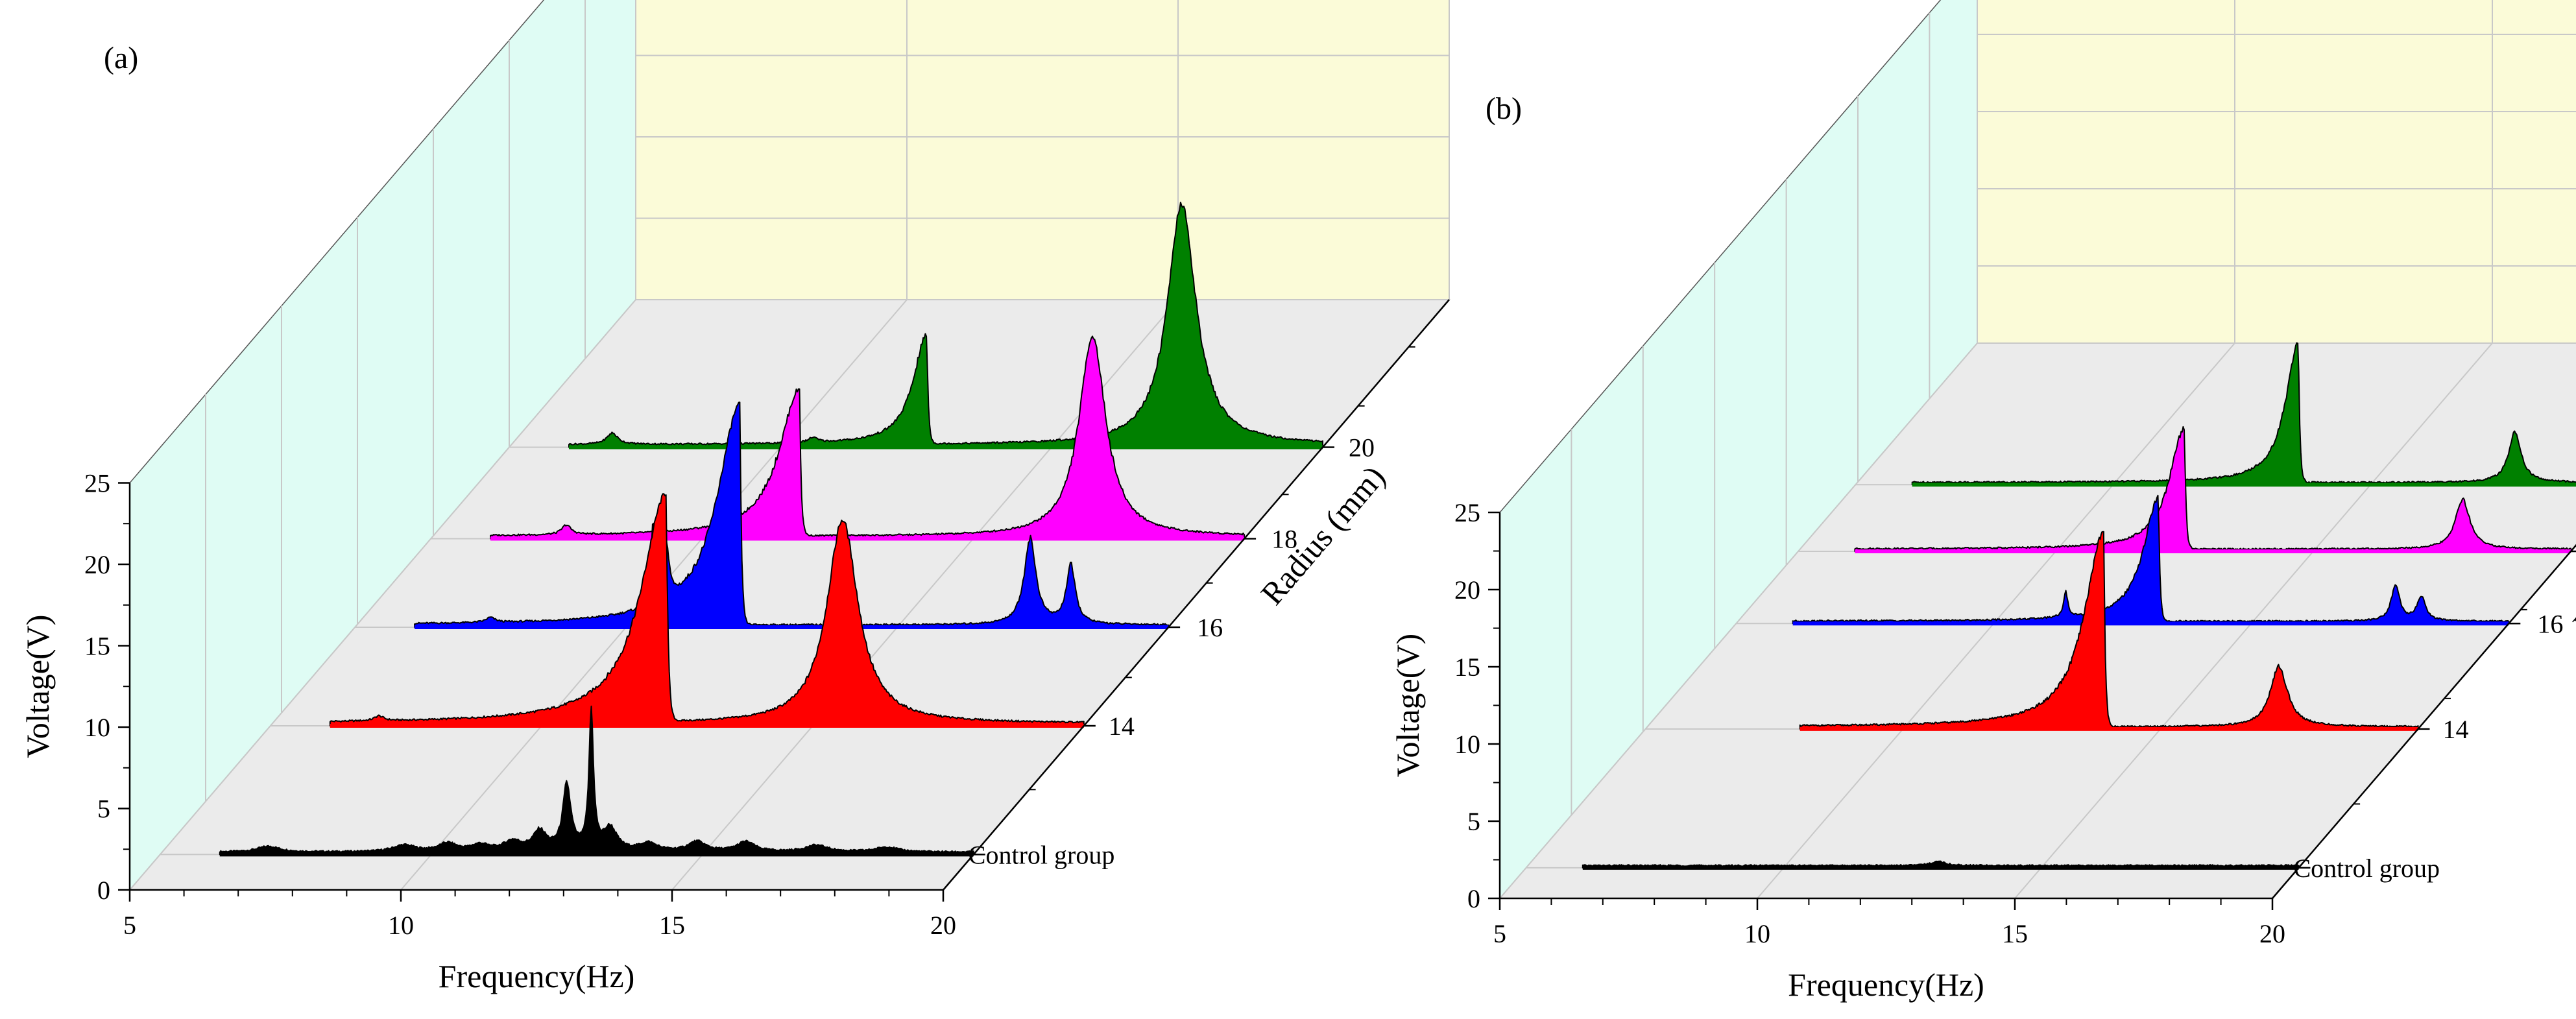  What do you see at coordinates (1284, 539) in the screenshot?
I see `z-tick-label: 18` at bounding box center [1284, 539].